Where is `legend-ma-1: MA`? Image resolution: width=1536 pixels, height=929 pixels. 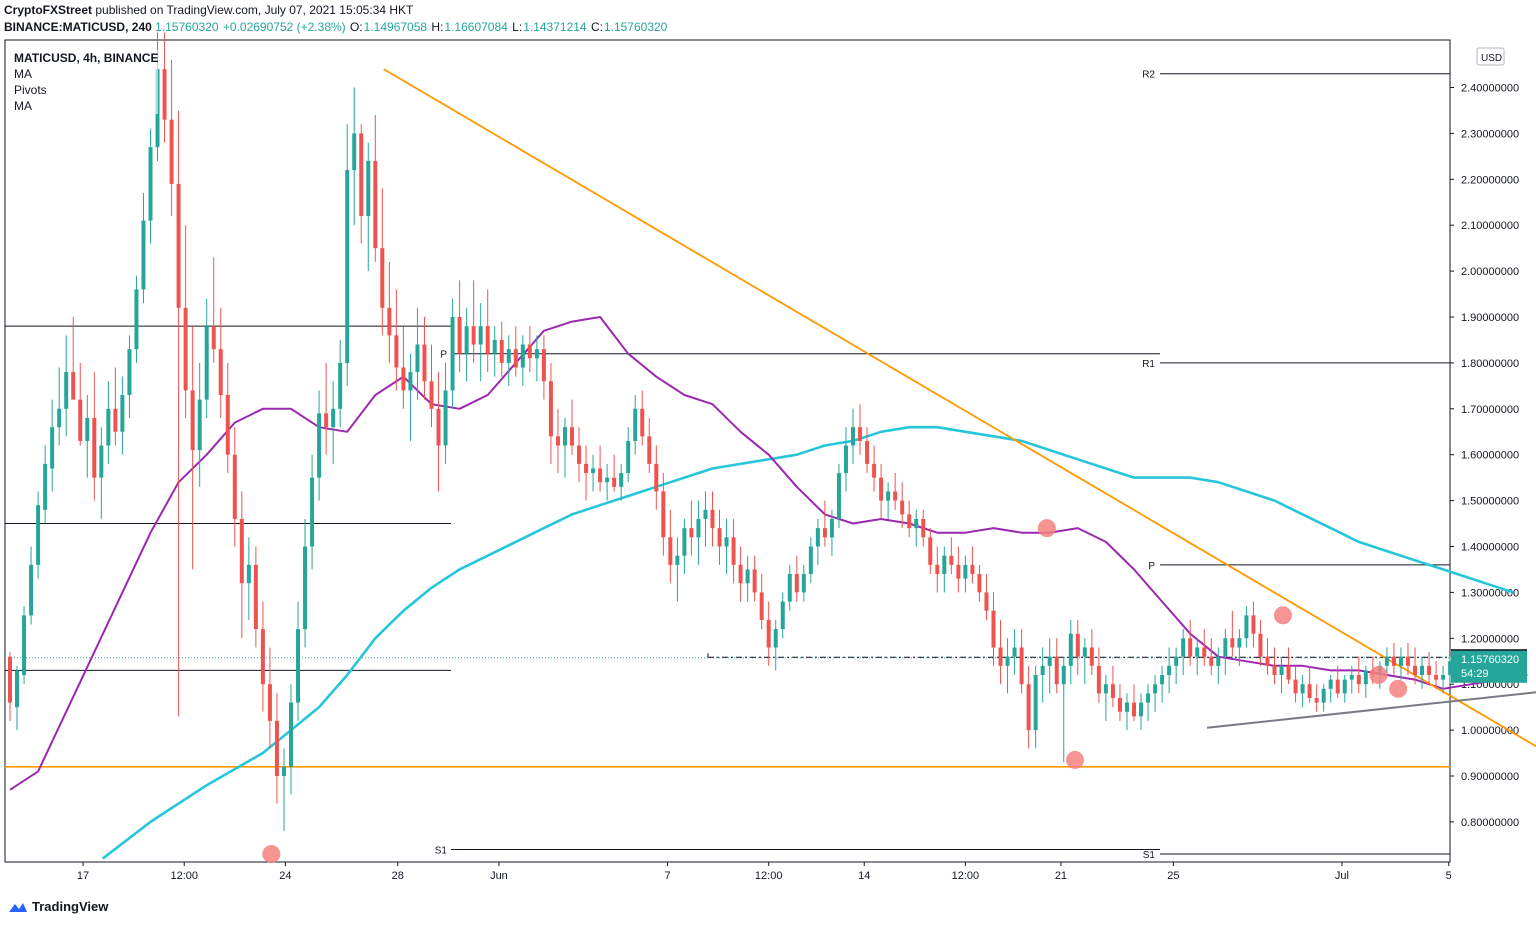
legend-ma-1: MA is located at coordinates (86, 74).